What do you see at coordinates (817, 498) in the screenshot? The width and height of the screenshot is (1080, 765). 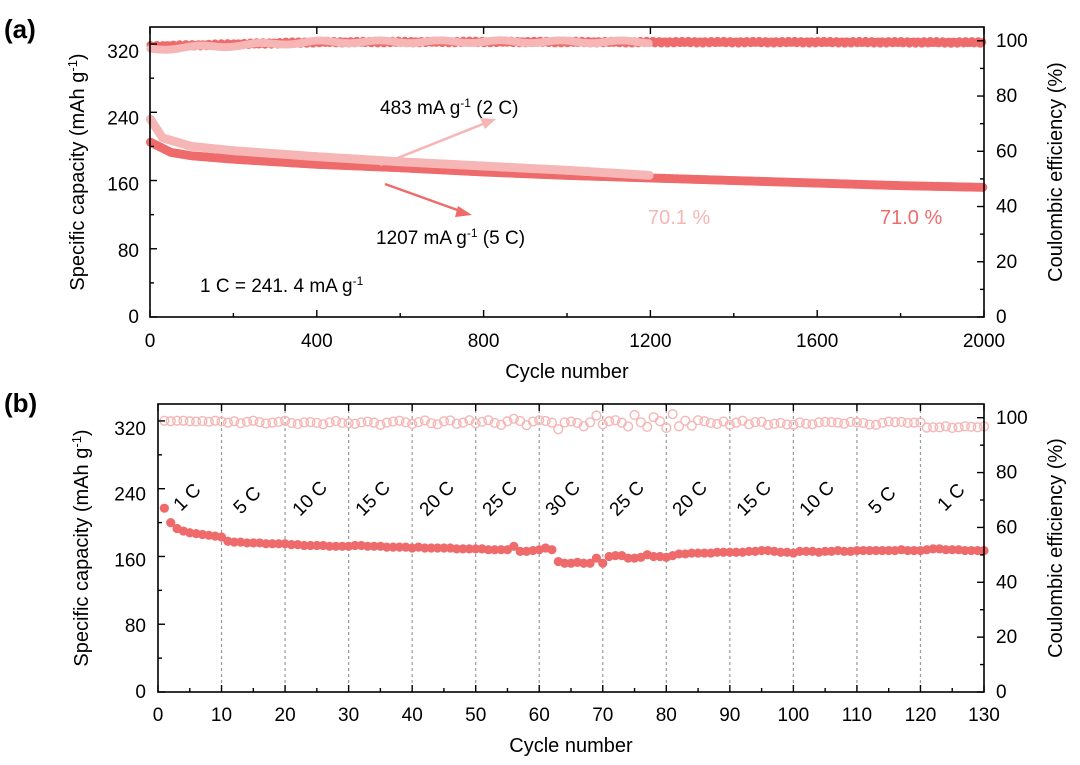 I see `rate-label: 10 C` at bounding box center [817, 498].